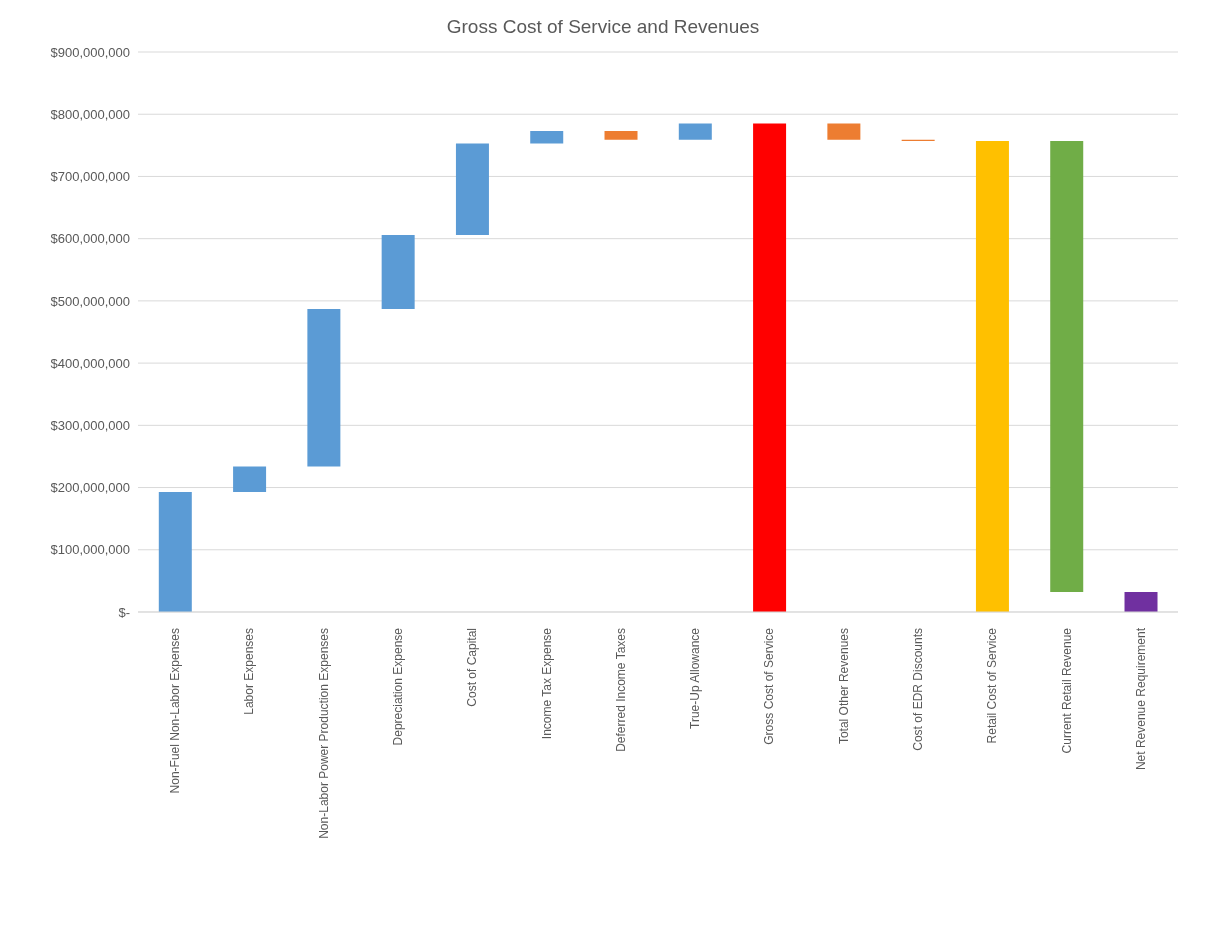  I want to click on x-tick-label: Labor Expenses, so click(249, 671).